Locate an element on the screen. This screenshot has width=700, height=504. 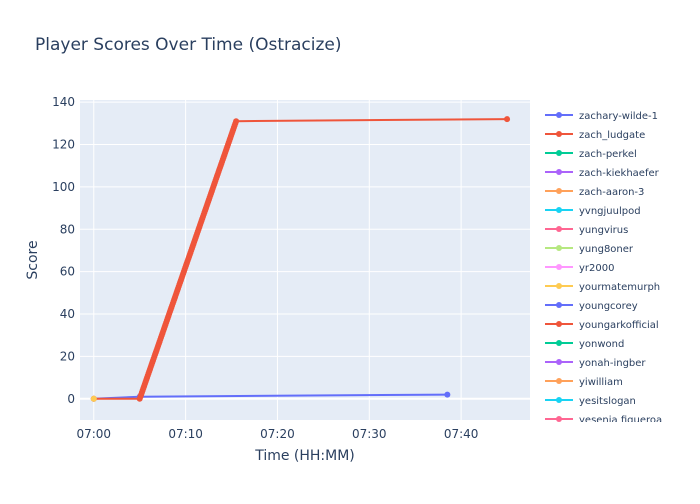
legend-label: yr2000 is located at coordinates (596, 268).